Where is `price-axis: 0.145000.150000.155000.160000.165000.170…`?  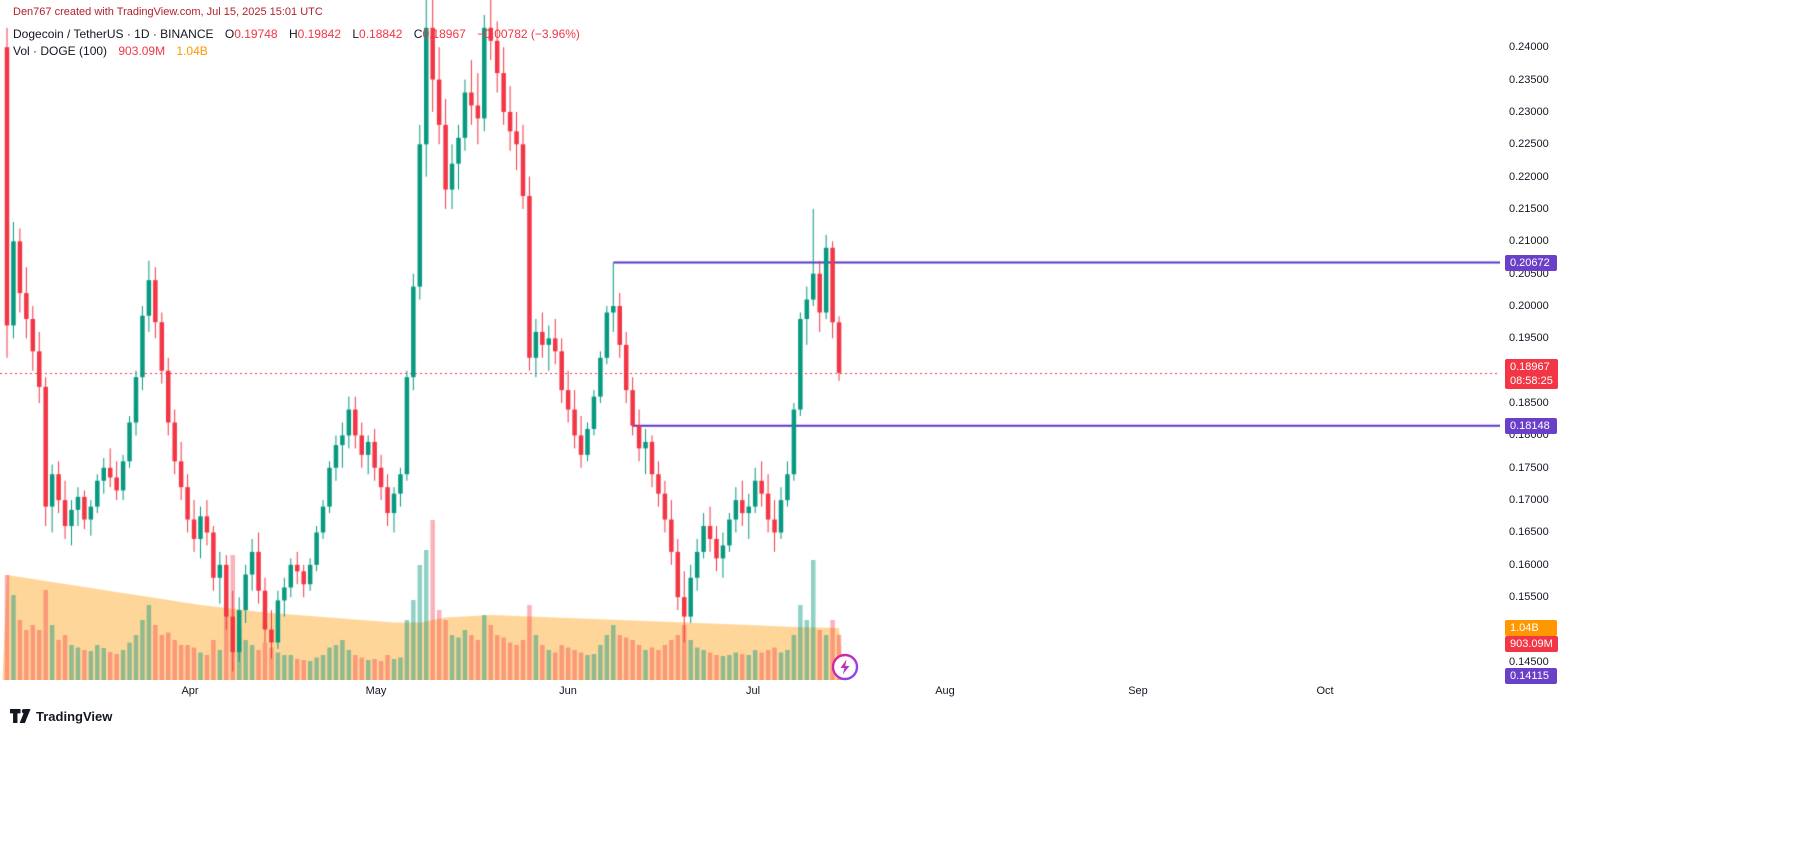 price-axis: 0.145000.150000.155000.160000.165000.170… is located at coordinates (1647, 342).